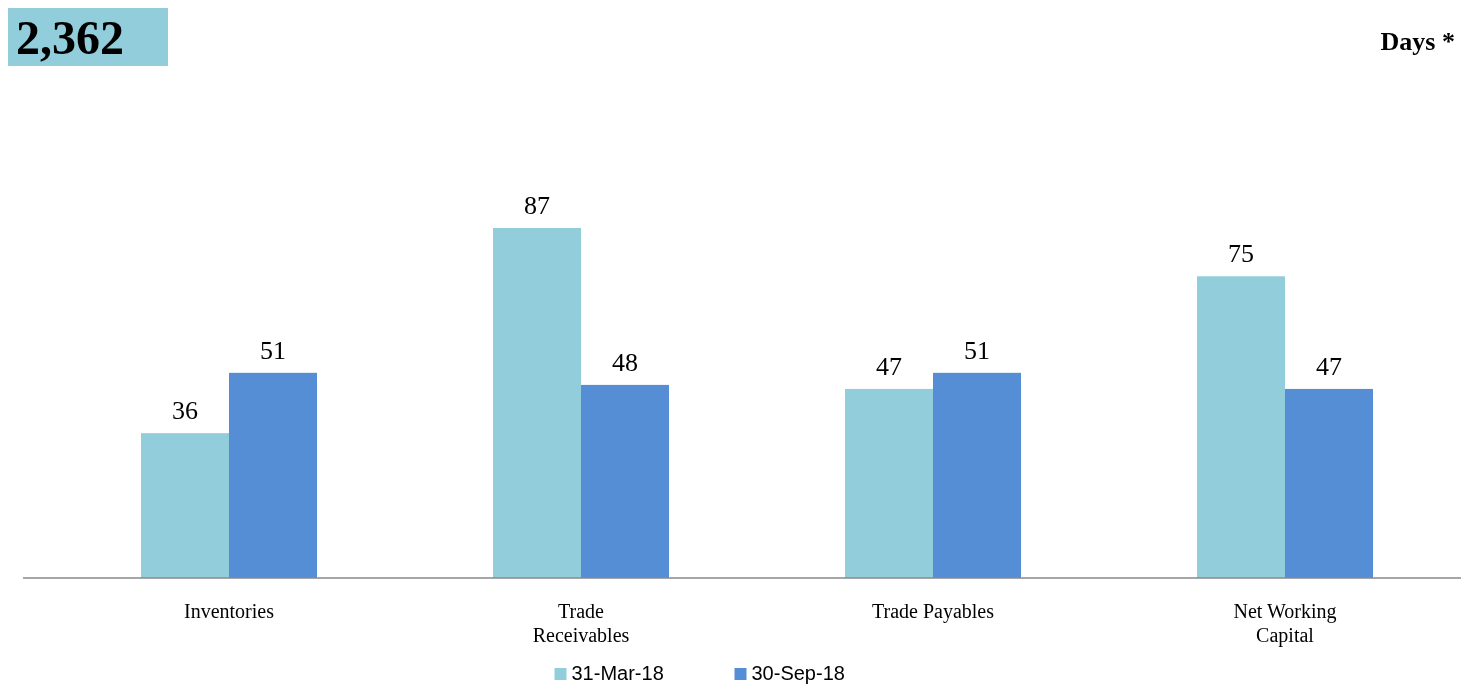  What do you see at coordinates (70, 37) in the screenshot?
I see `chart-title: 2,362` at bounding box center [70, 37].